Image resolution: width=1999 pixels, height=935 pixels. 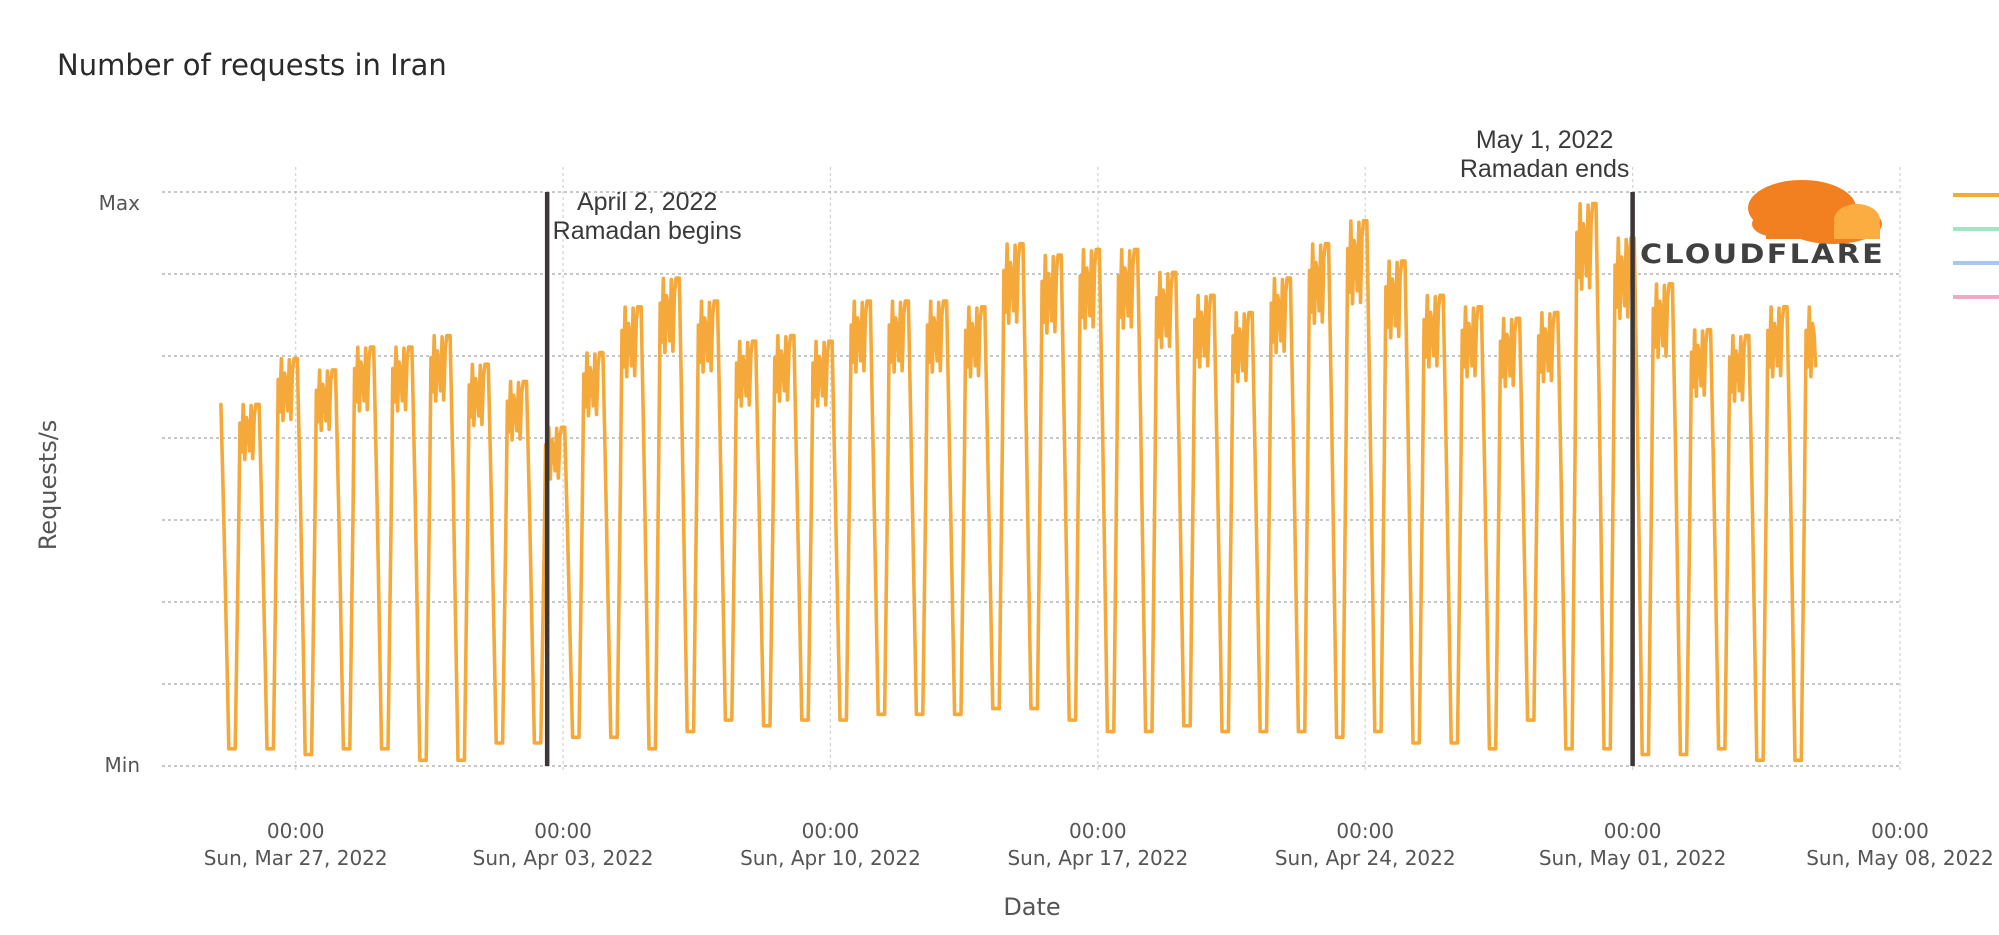 What do you see at coordinates (1633, 858) in the screenshot?
I see `x-tick-date: Sun, May 01, 2022` at bounding box center [1633, 858].